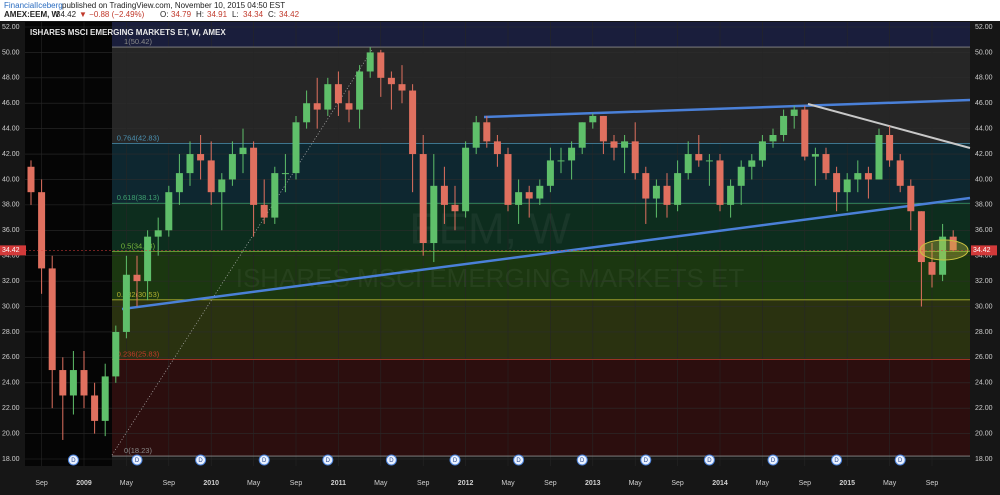  Describe the element at coordinates (727, 108) in the screenshot. I see `trendline` at that location.